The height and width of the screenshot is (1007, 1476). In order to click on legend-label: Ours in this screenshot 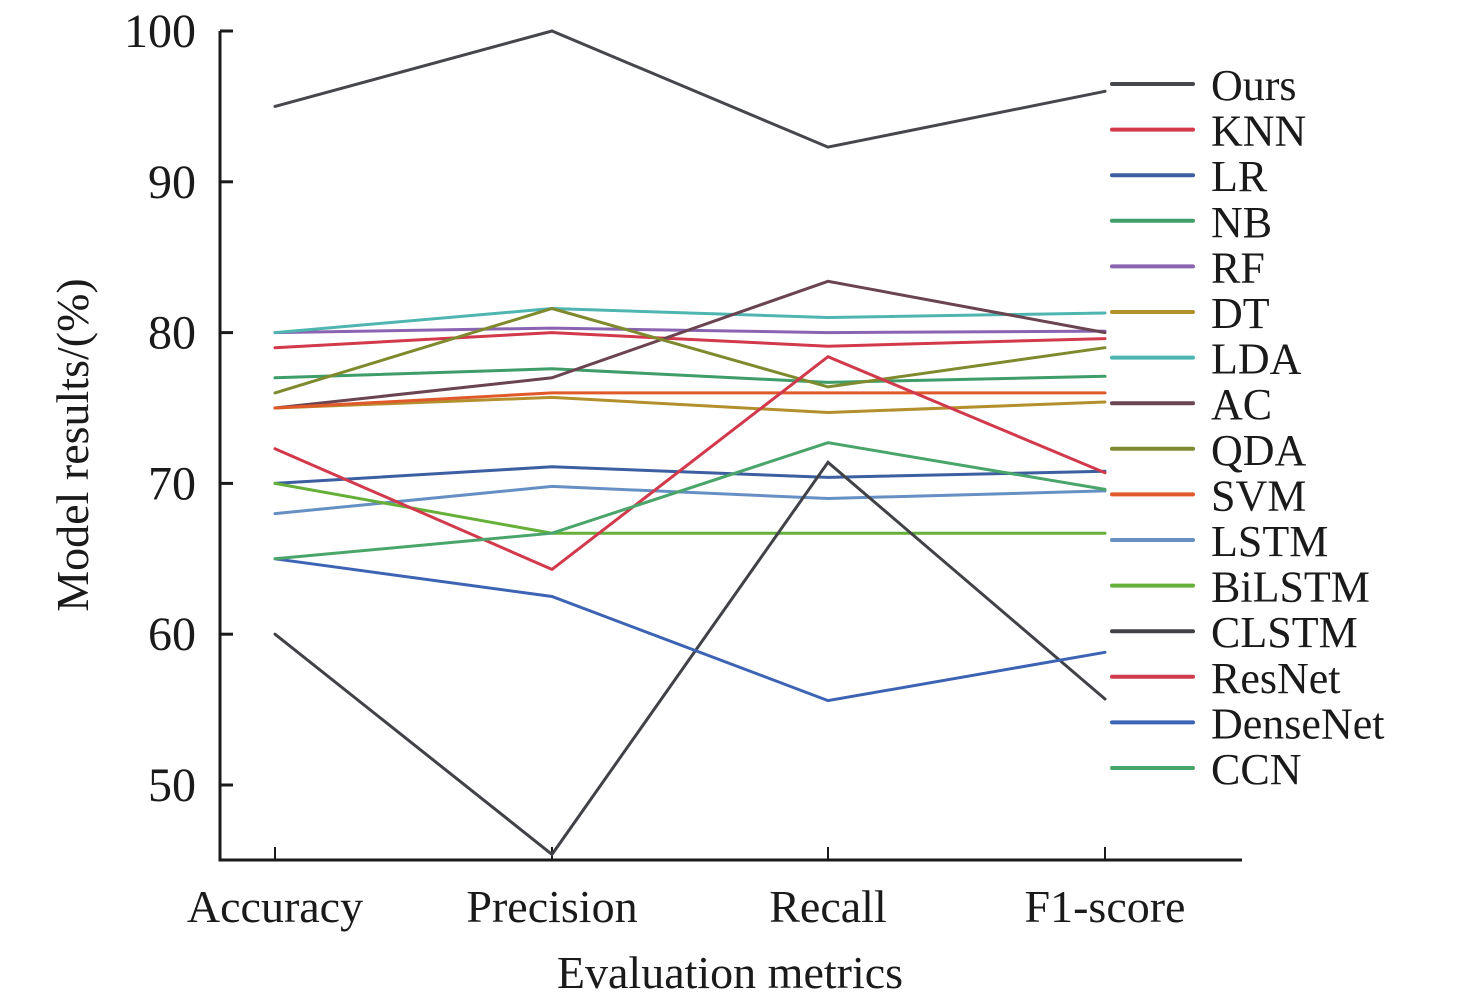, I will do `click(1254, 85)`.